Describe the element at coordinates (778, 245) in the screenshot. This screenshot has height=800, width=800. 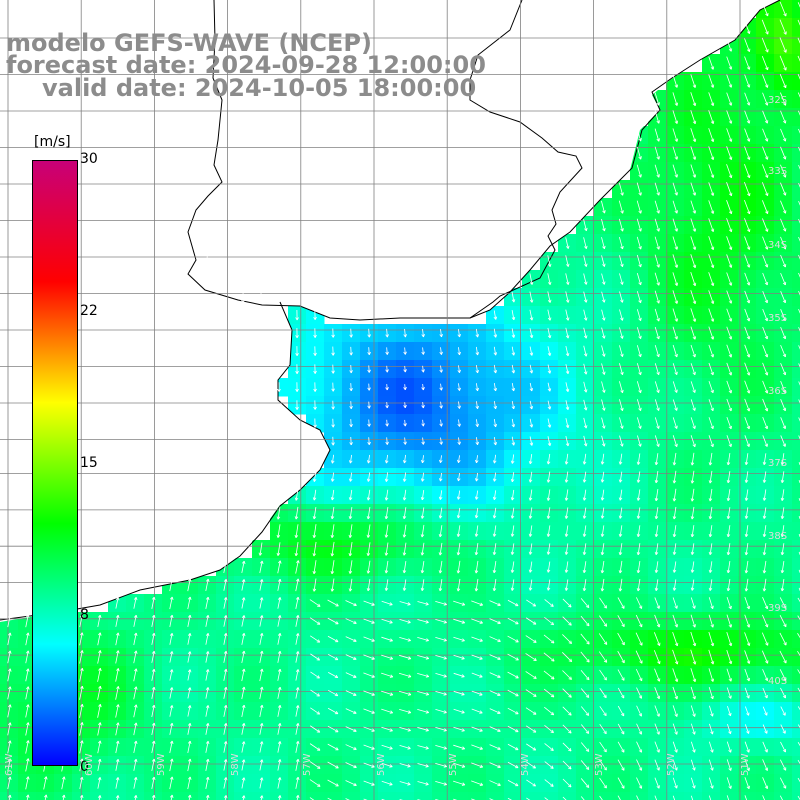
I see `lat-label: 34S` at that location.